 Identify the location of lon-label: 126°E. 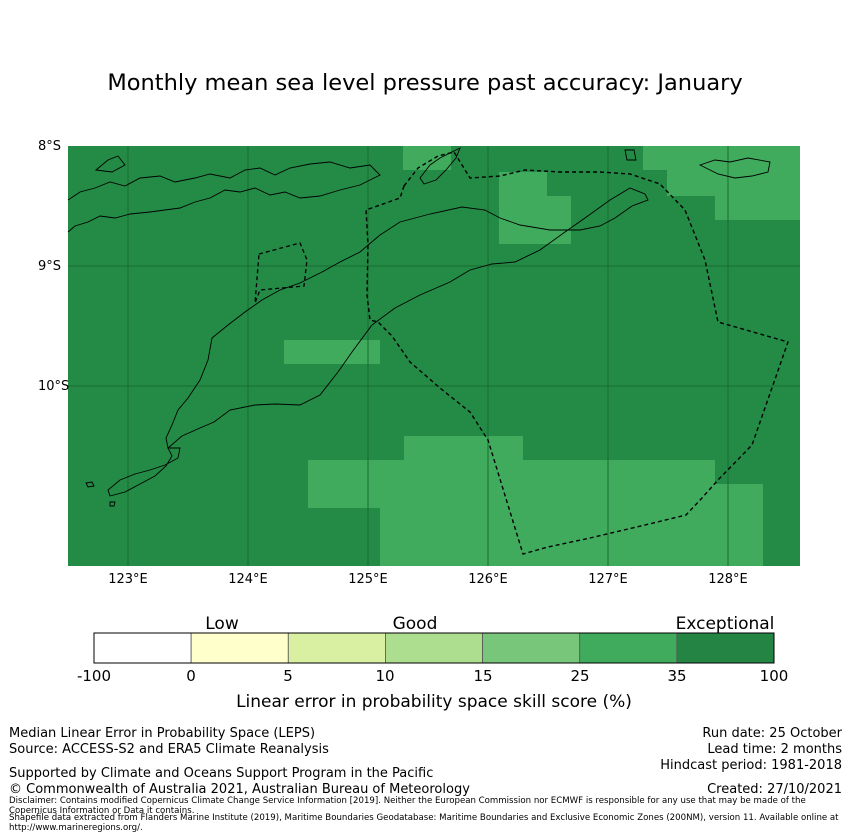
(488, 579).